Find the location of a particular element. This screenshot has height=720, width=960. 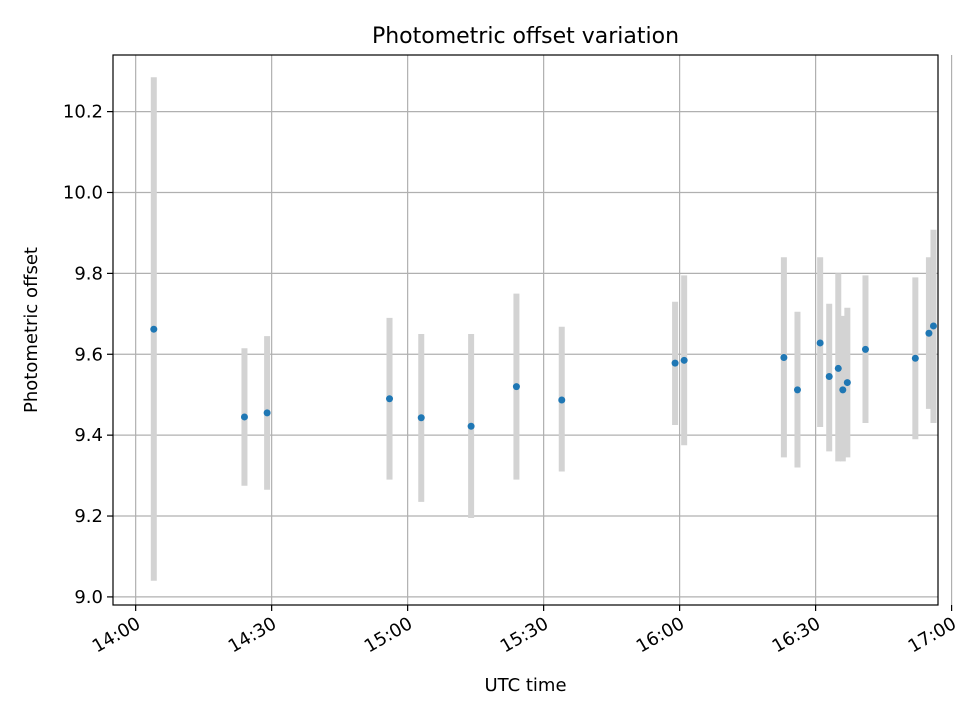

y-tick-label: 9.0 is located at coordinates (88, 597).